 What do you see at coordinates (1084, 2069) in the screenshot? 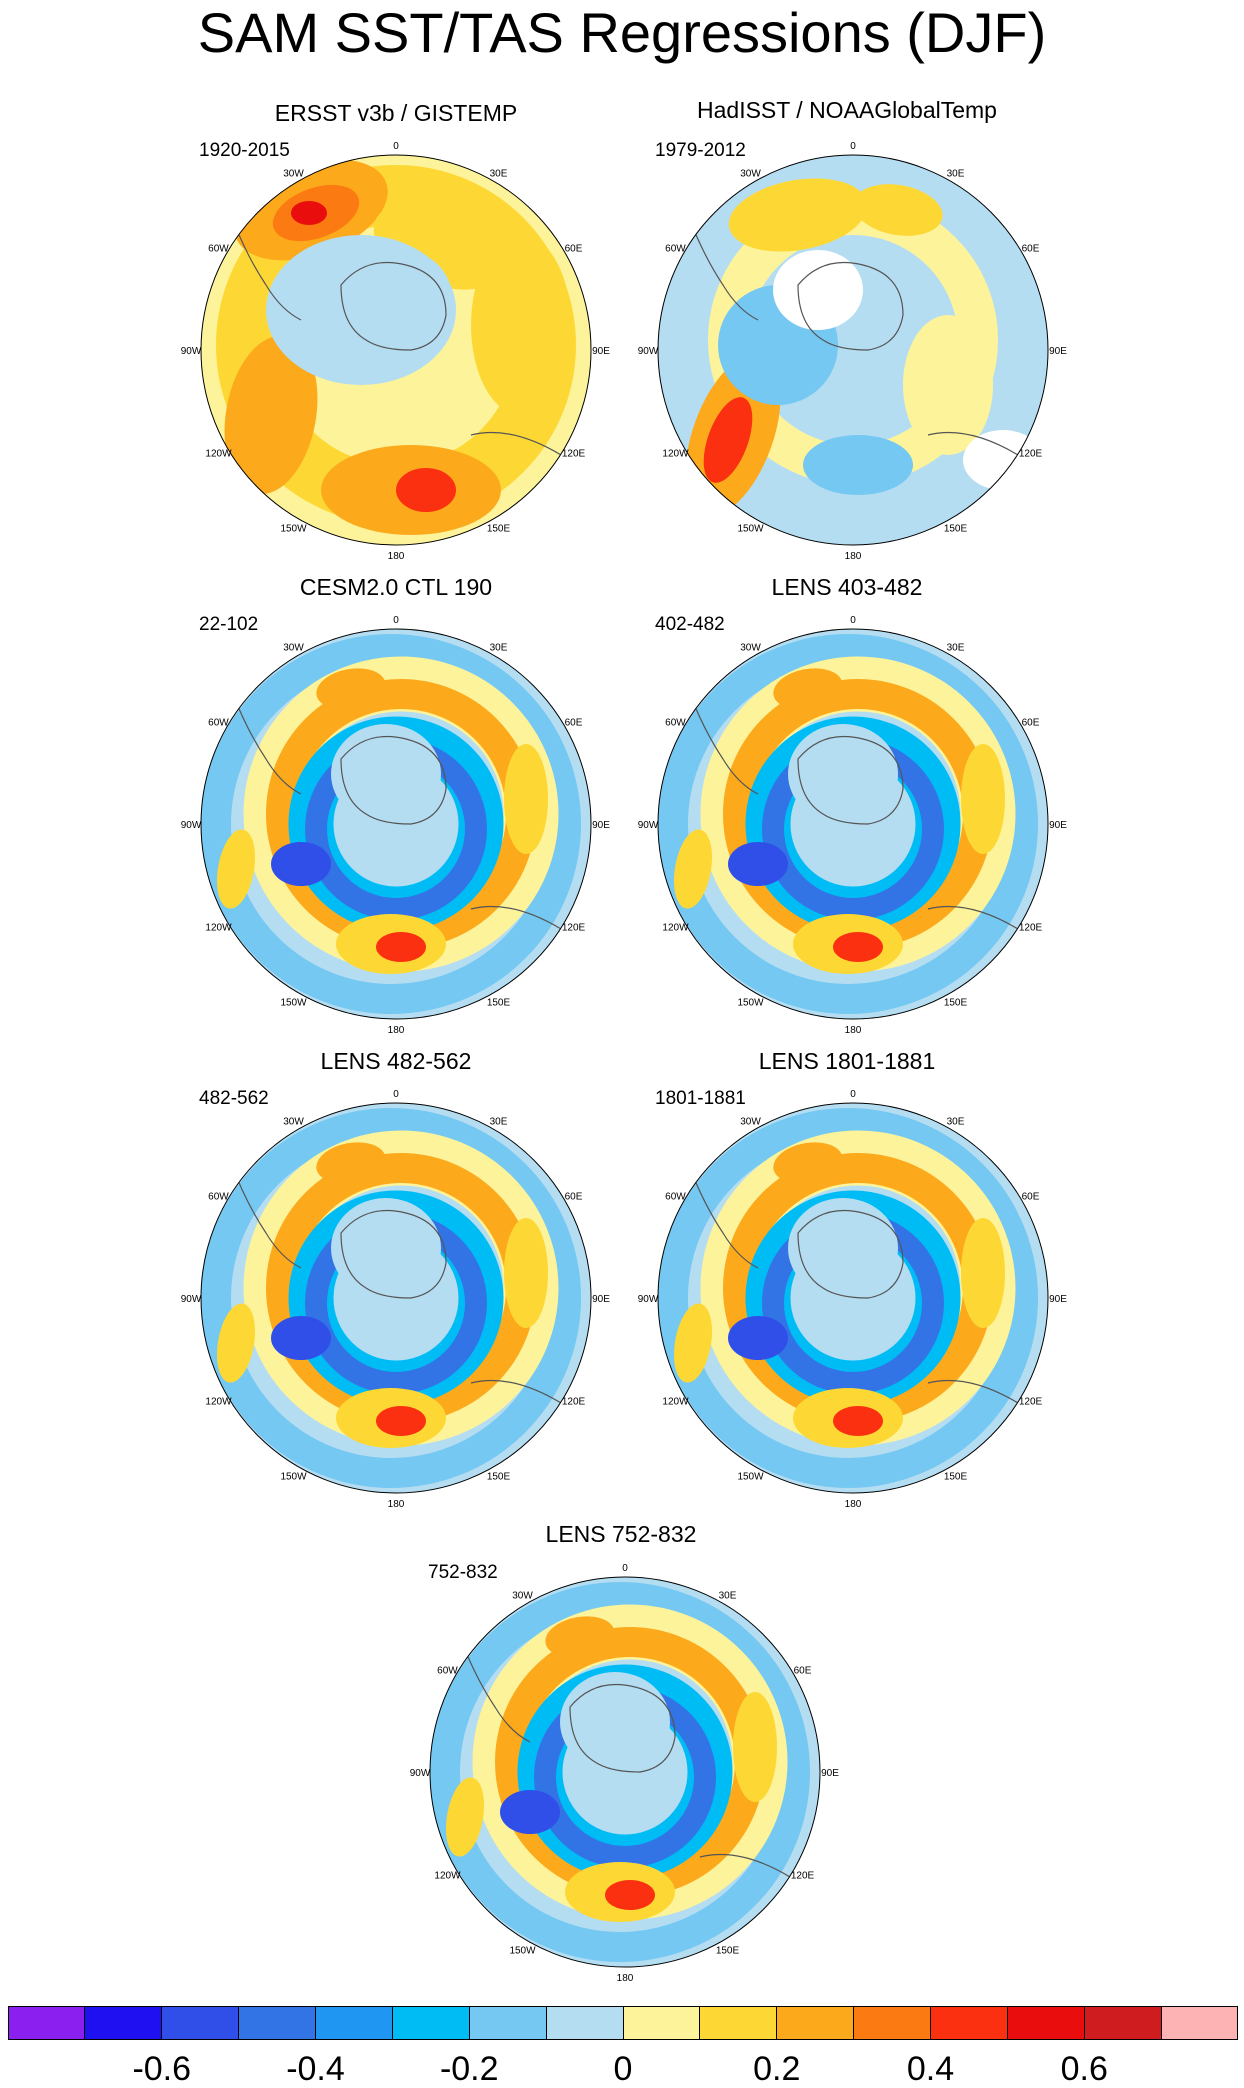
I see `colorbar-tick-label: 0.6` at bounding box center [1084, 2069].